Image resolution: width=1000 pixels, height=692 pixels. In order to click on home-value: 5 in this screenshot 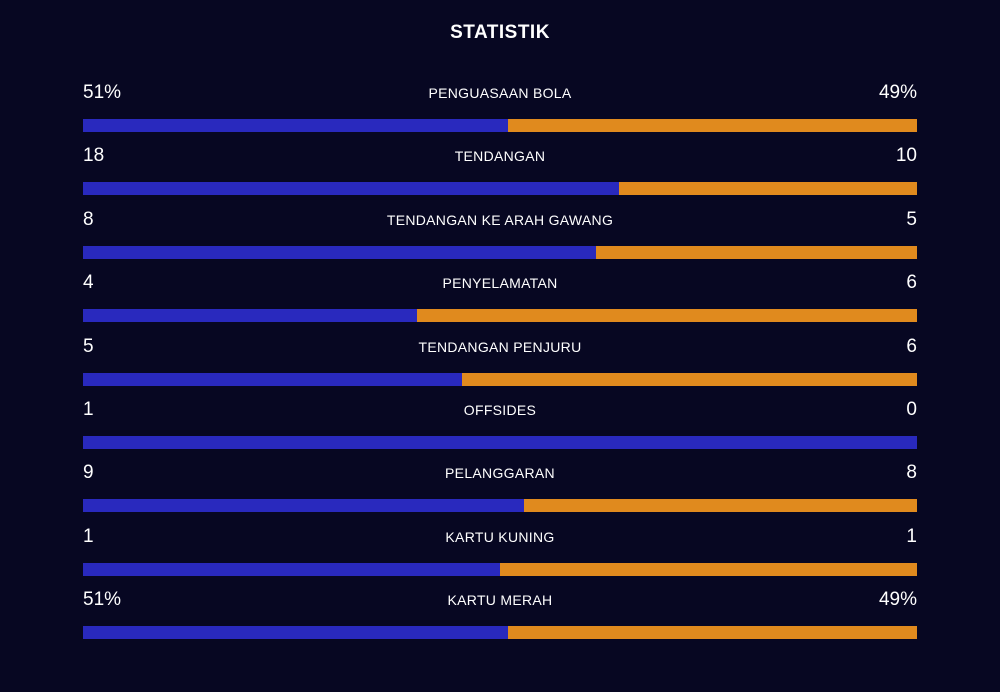, I will do `click(88, 346)`.